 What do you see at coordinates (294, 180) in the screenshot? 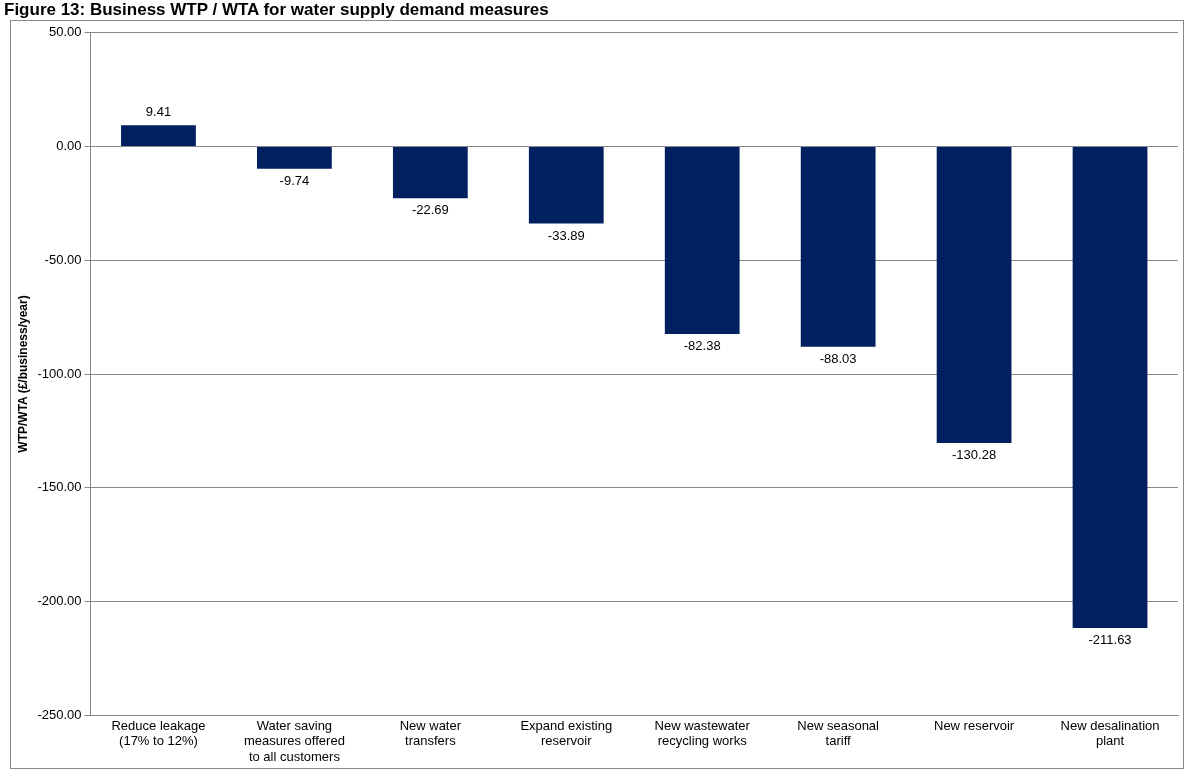
I see `data-label: -9.74` at bounding box center [294, 180].